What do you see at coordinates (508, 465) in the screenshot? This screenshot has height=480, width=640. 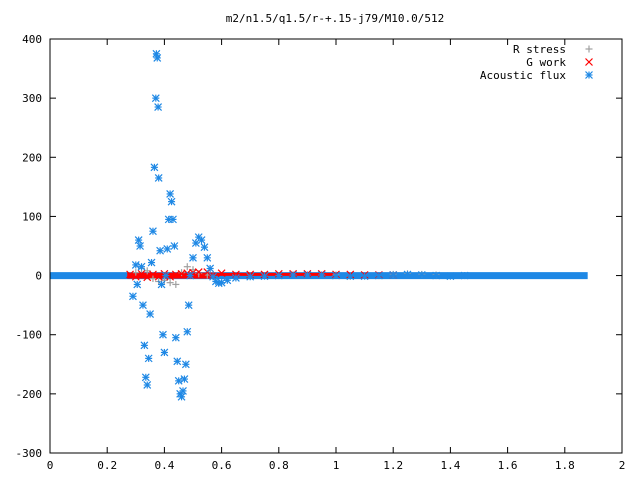 I see `x-tick-label: 1.6` at bounding box center [508, 465].